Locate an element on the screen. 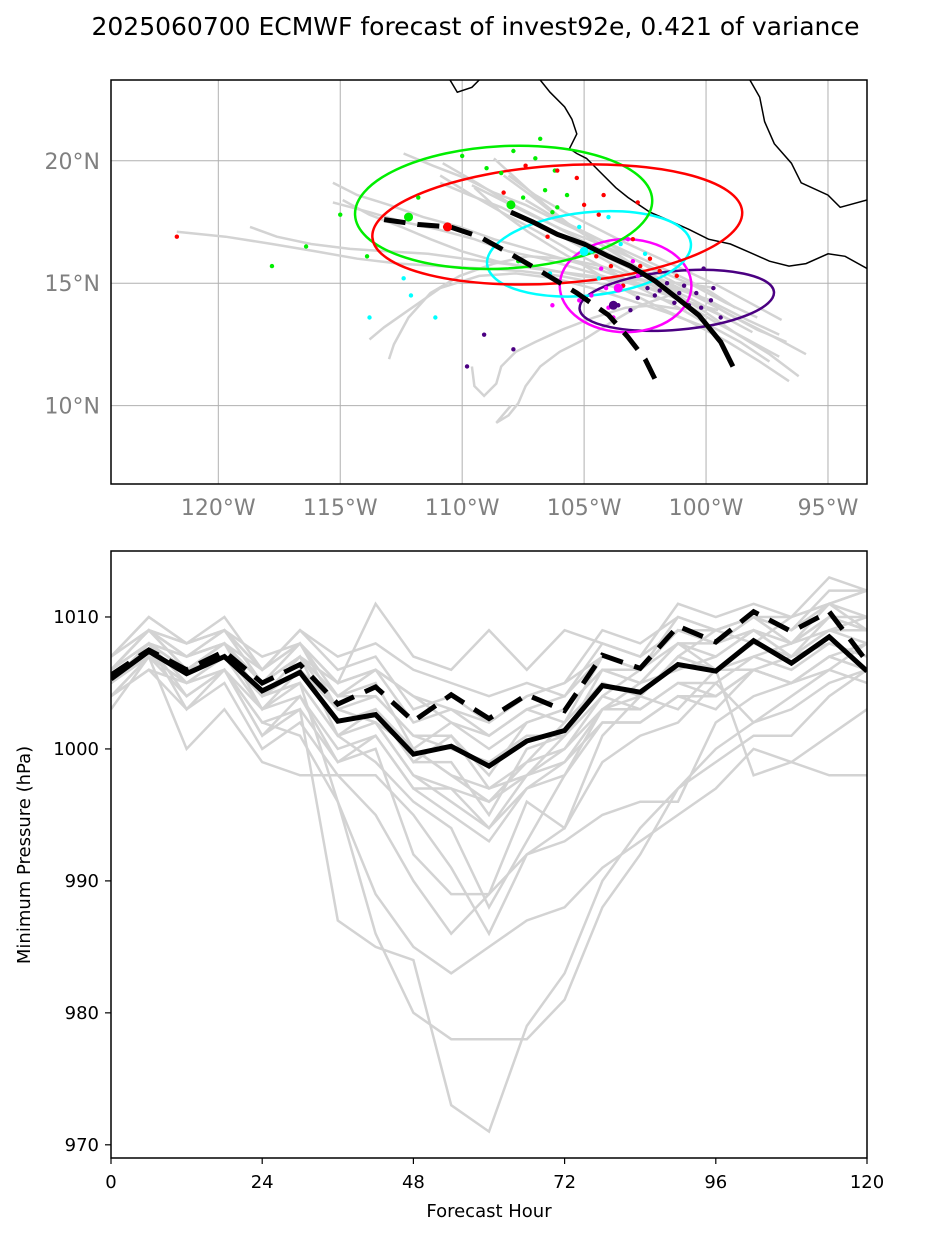 The height and width of the screenshot is (1236, 951). map-x-tick-label: 95°W is located at coordinates (828, 508).